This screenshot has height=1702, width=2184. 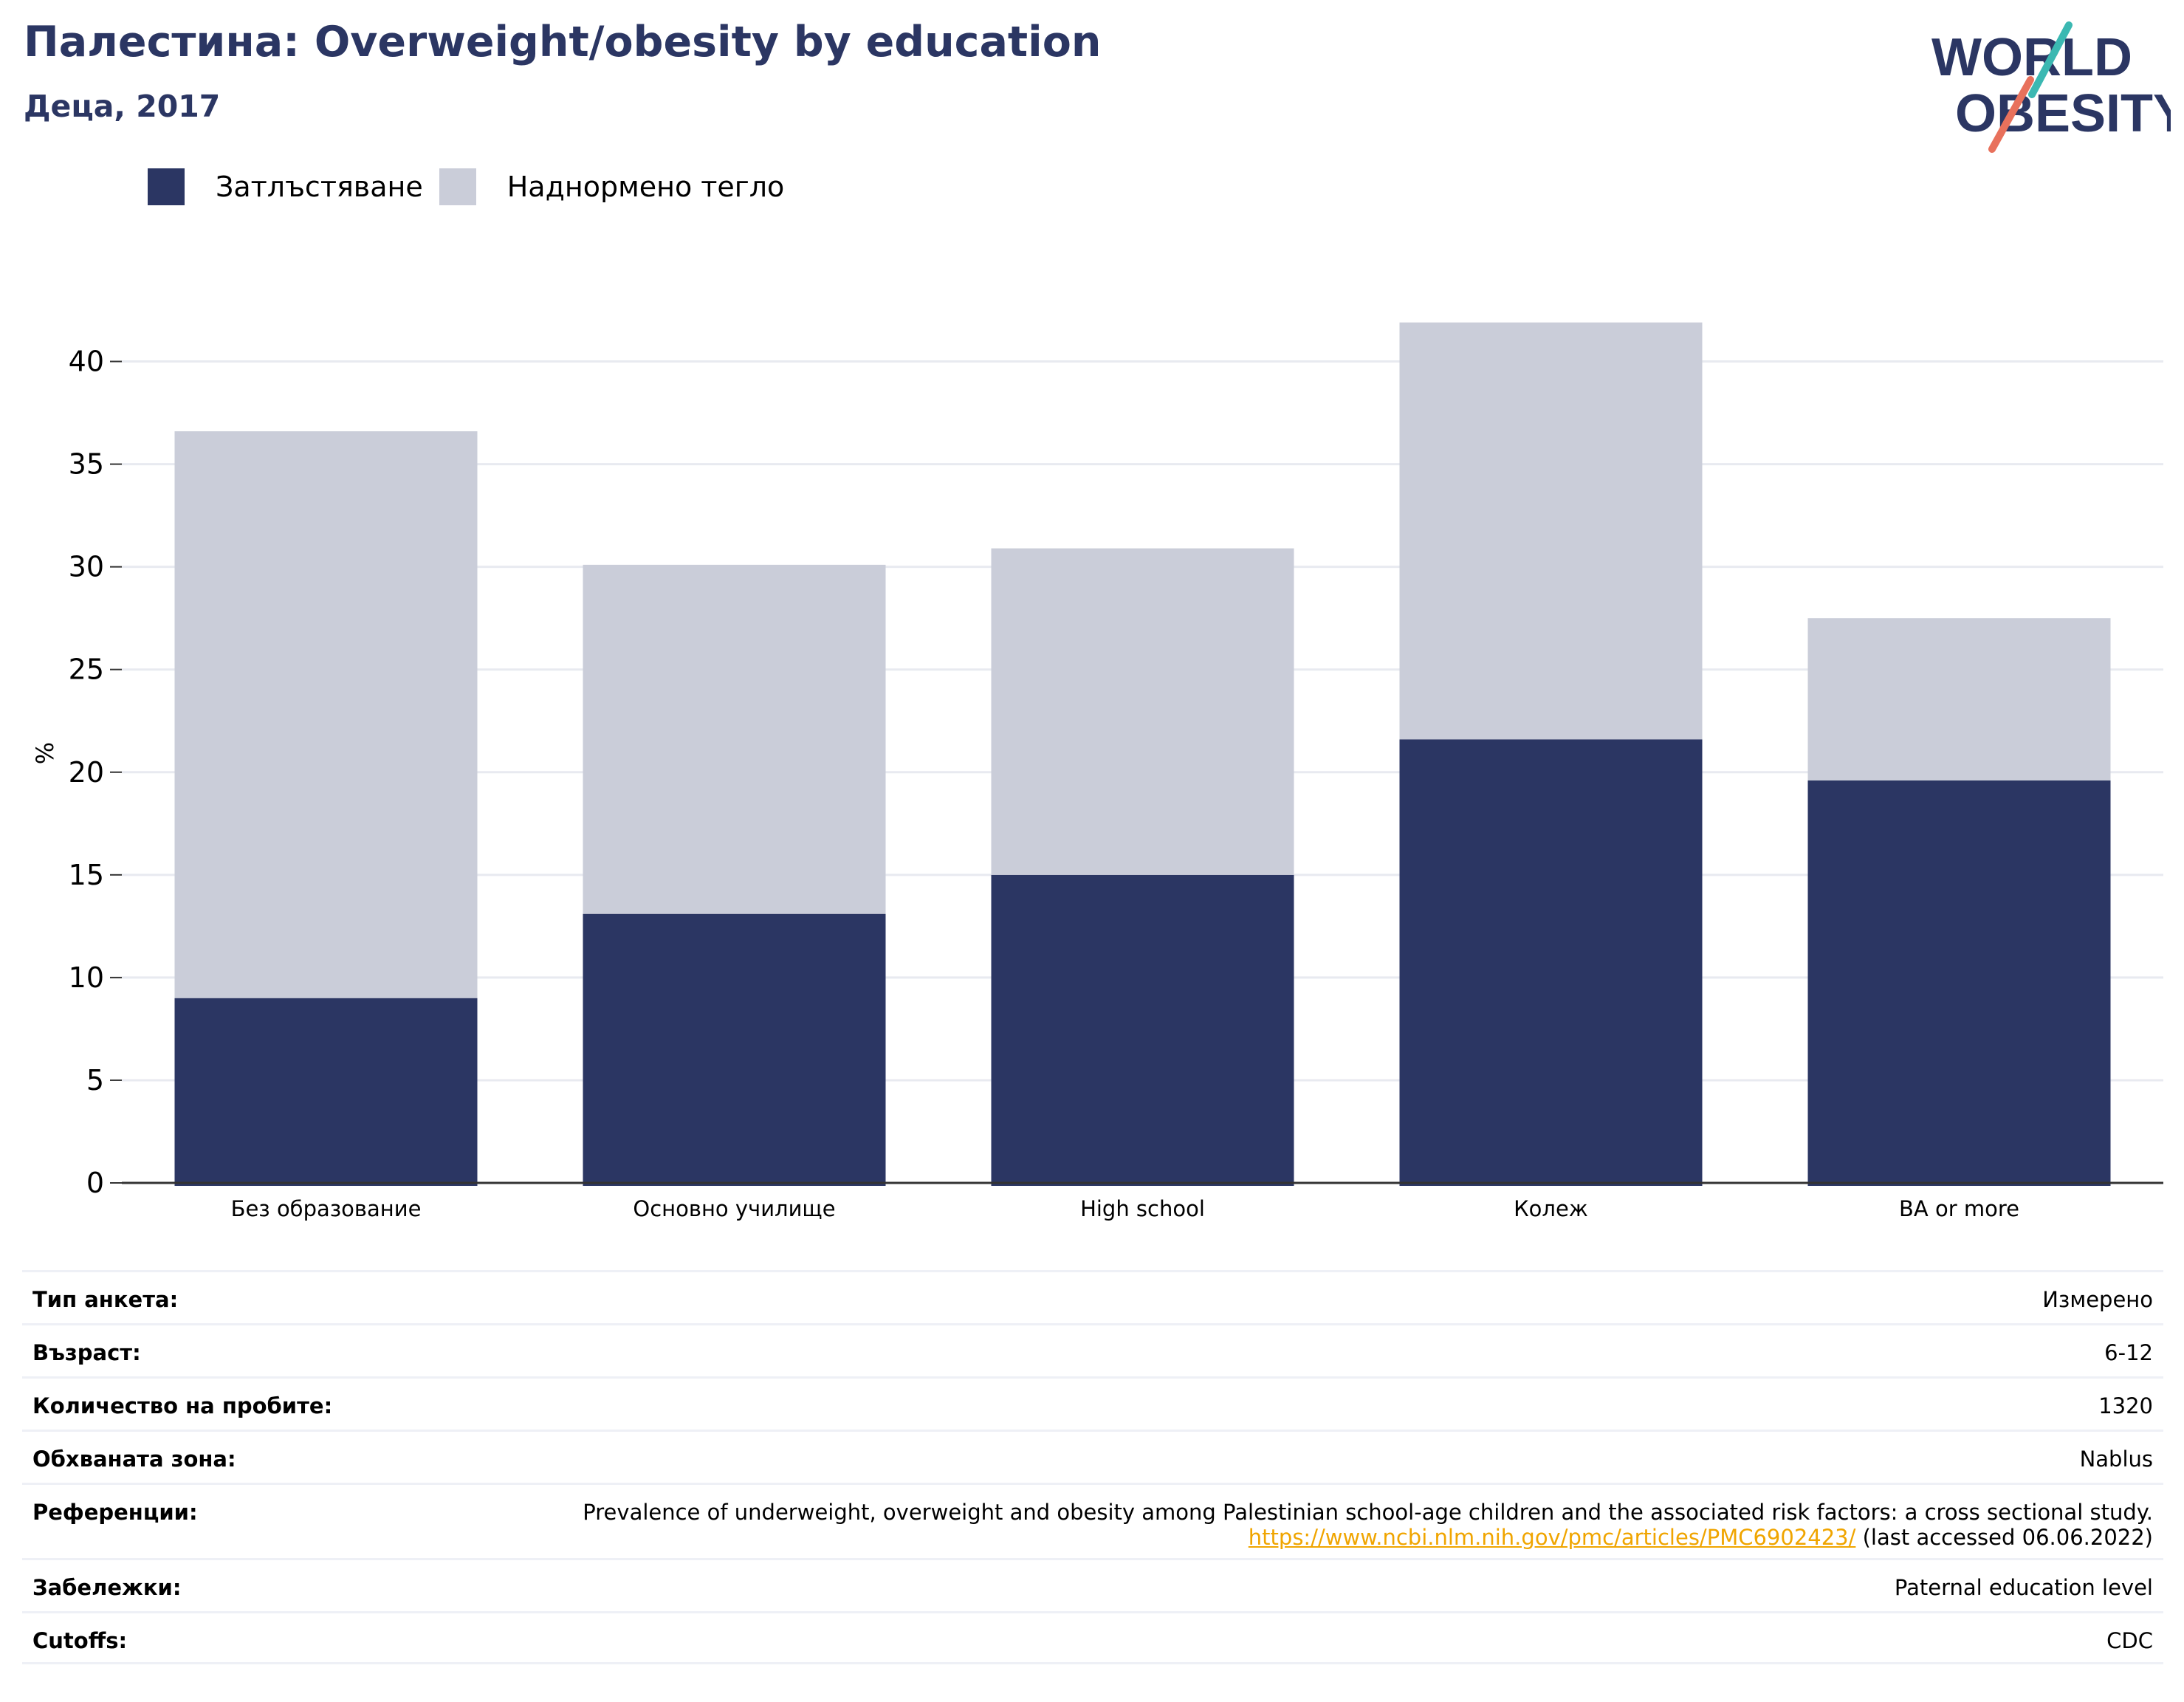 I want to click on metadata-row: Възраст: 6-12, so click(x=1093, y=1349).